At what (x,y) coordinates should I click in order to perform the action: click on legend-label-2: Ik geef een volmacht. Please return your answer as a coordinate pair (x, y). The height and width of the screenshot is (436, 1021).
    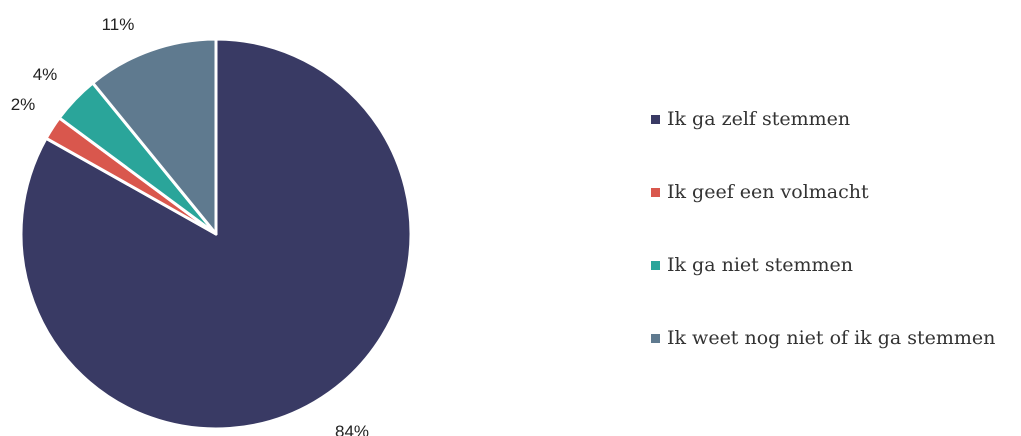
    Looking at the image, I should click on (768, 192).